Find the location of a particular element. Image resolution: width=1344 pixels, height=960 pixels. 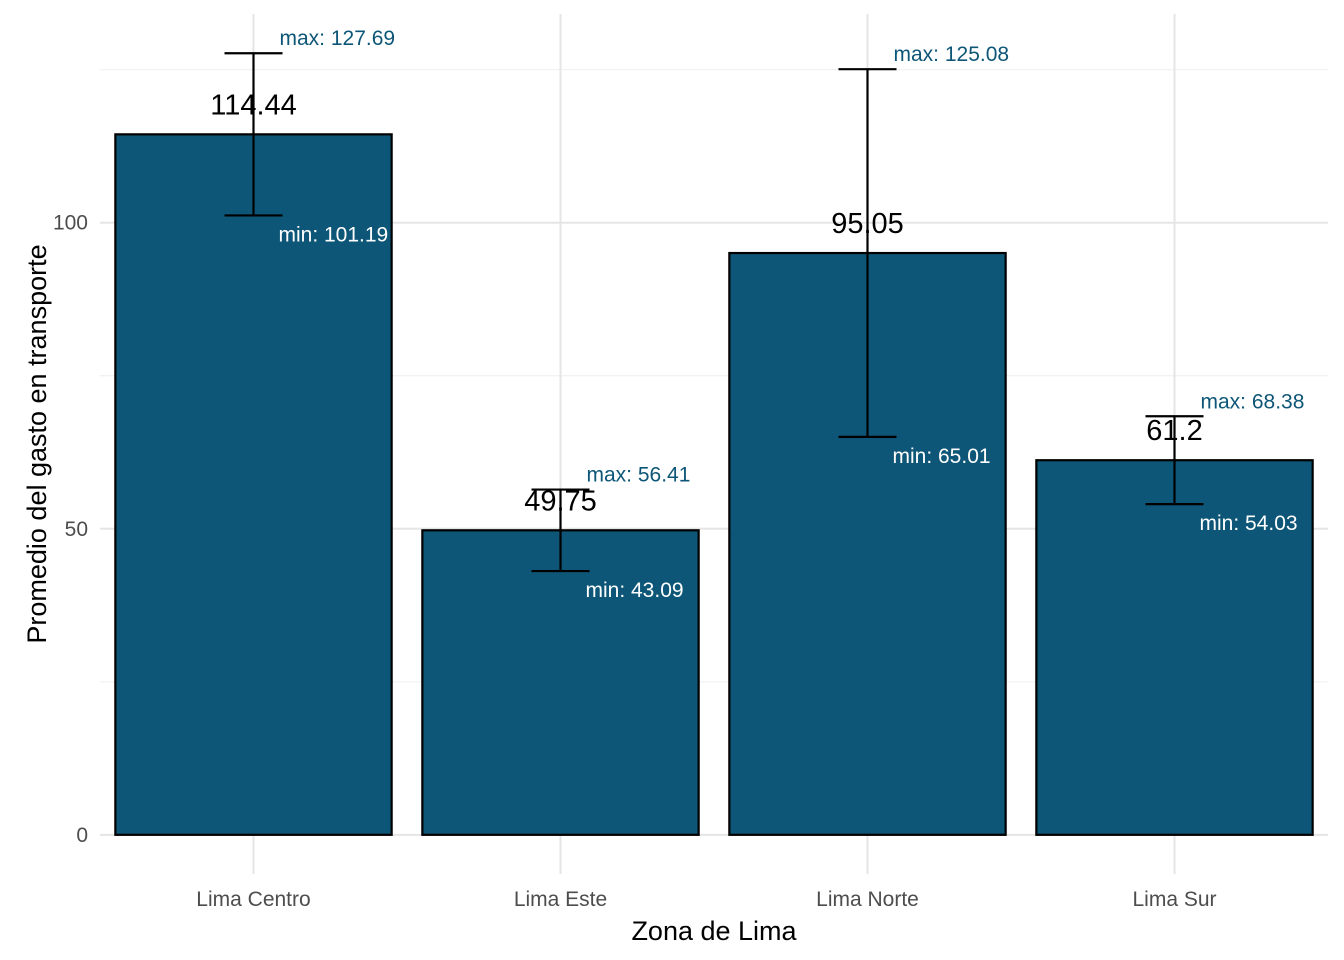

bar-value-label: 95.05 is located at coordinates (867, 224).